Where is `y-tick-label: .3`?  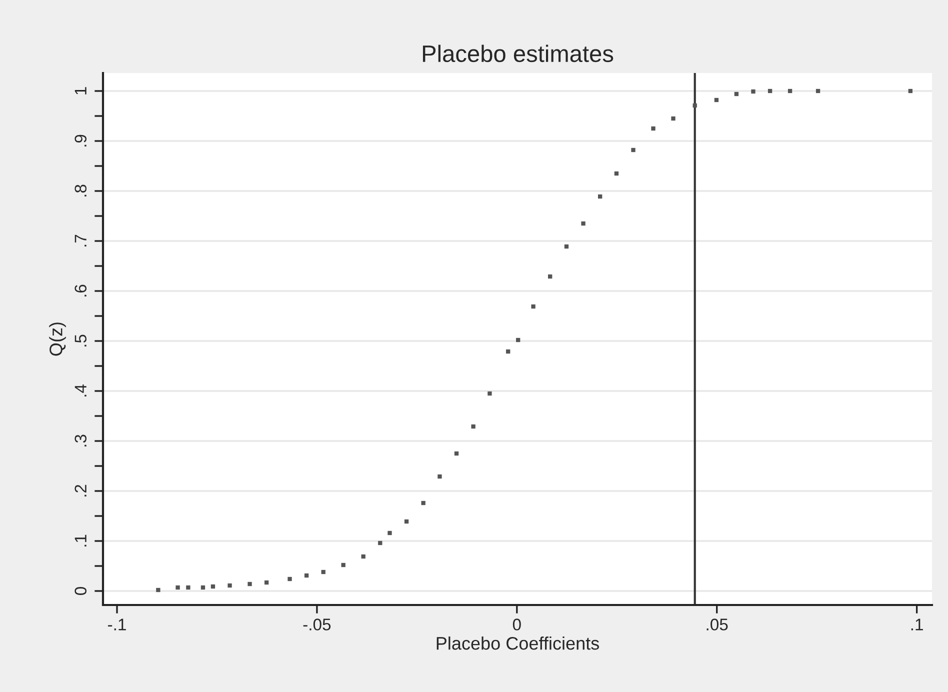 y-tick-label: .3 is located at coordinates (80, 440).